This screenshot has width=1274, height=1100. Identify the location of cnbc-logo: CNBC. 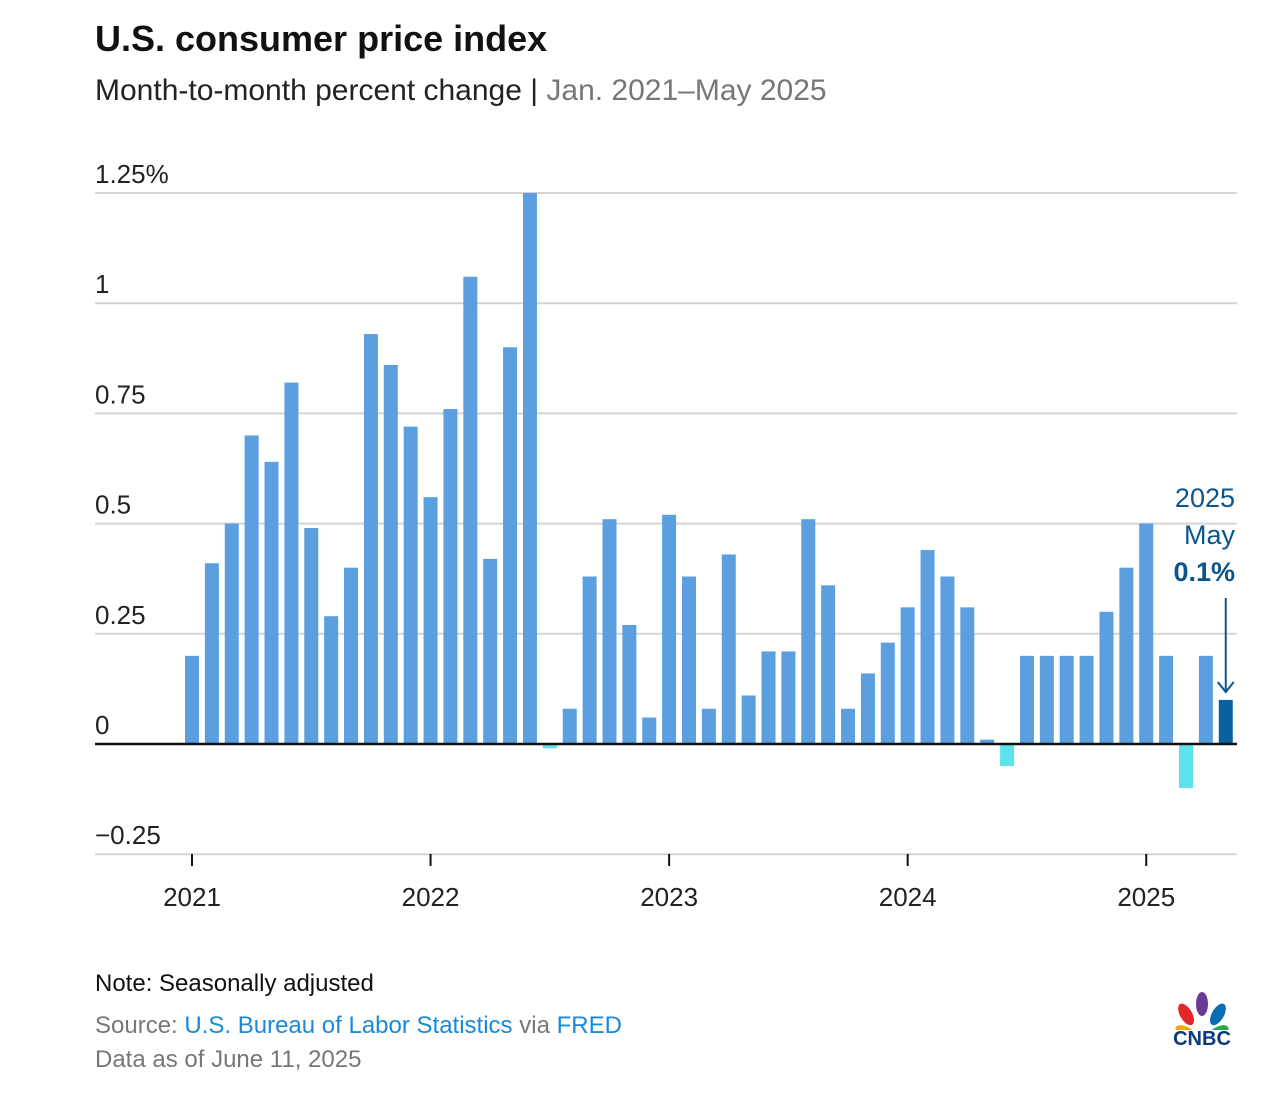
(1202, 1020).